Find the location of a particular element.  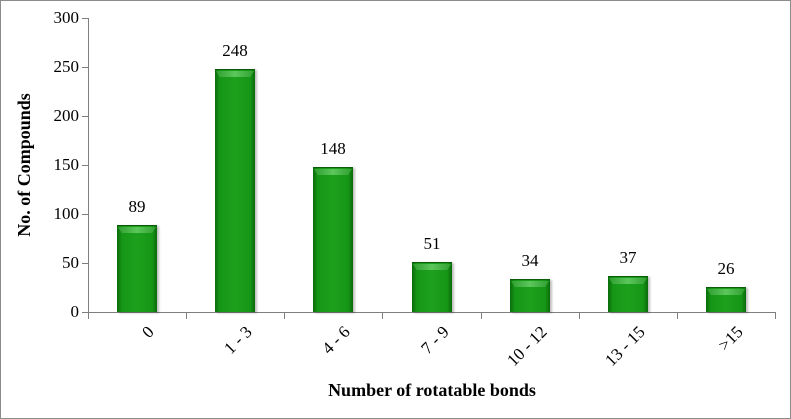

bar-value-label: 89 is located at coordinates (137, 206).